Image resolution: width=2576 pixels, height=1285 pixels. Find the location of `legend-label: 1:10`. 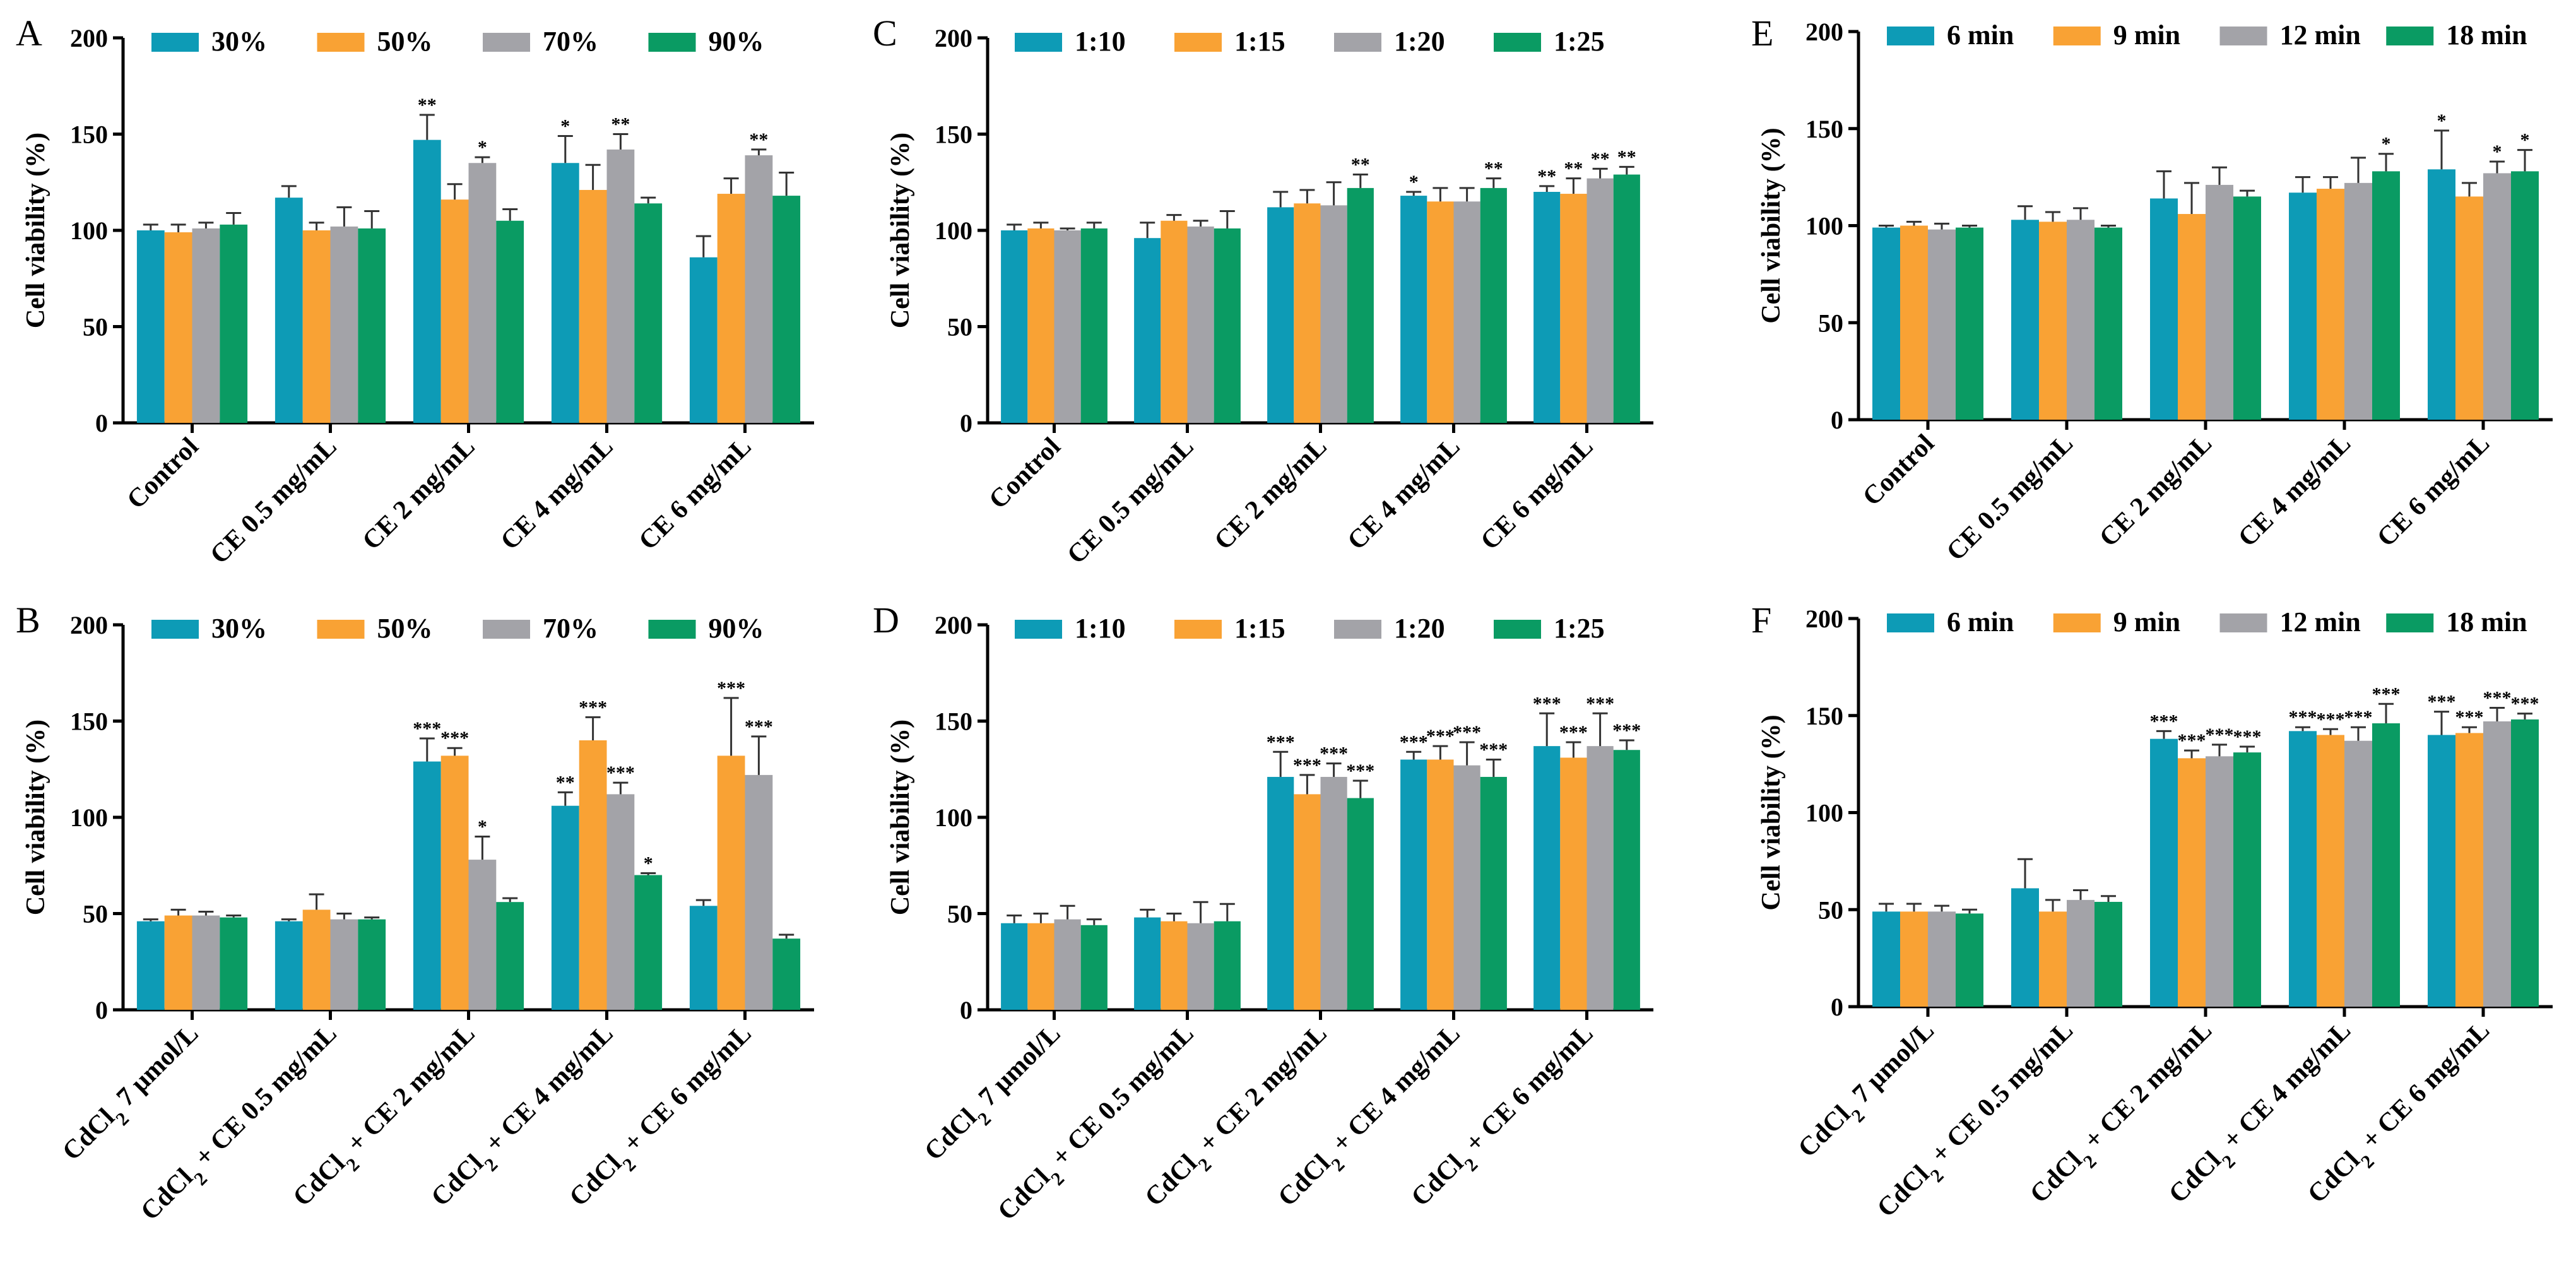

legend-label: 1:10 is located at coordinates (1101, 628).